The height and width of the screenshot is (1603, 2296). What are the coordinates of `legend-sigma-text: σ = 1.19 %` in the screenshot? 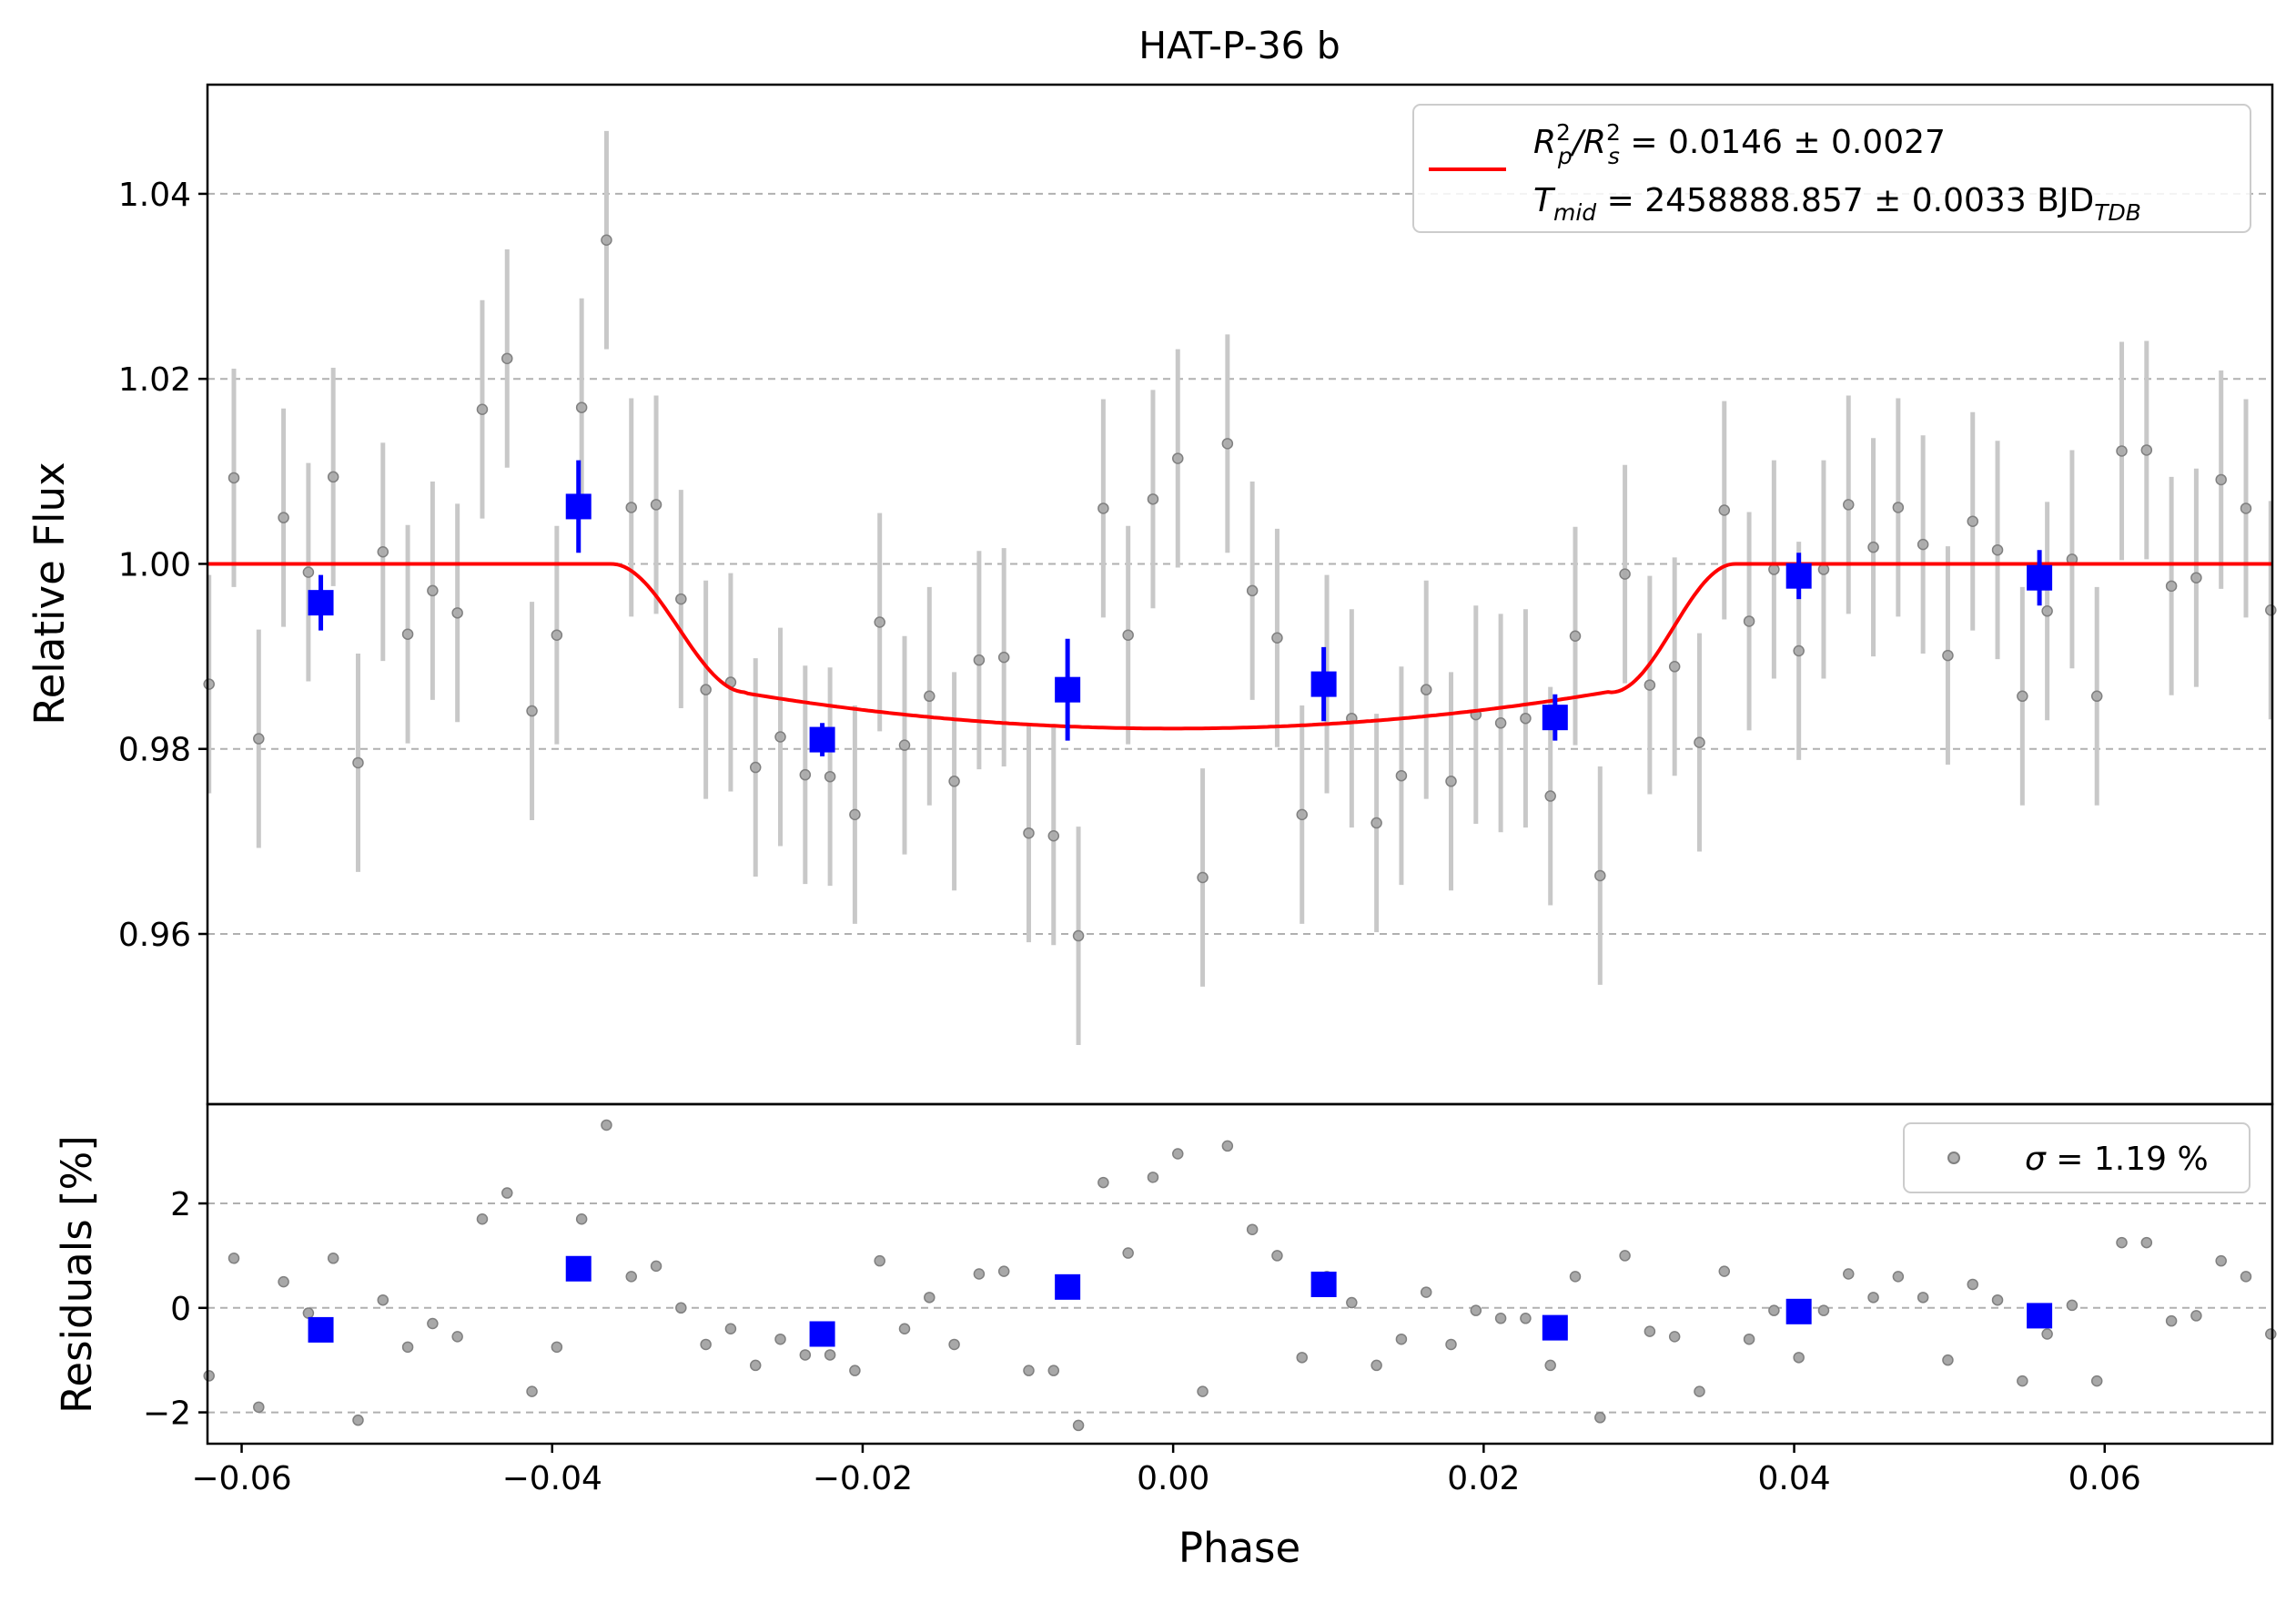 It's located at (2117, 1159).